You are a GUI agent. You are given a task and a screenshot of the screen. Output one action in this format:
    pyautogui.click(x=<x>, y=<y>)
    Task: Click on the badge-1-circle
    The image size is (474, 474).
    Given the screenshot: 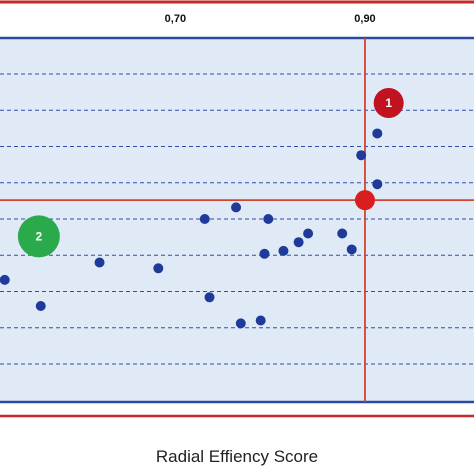 What is the action you would take?
    pyautogui.click(x=388, y=103)
    